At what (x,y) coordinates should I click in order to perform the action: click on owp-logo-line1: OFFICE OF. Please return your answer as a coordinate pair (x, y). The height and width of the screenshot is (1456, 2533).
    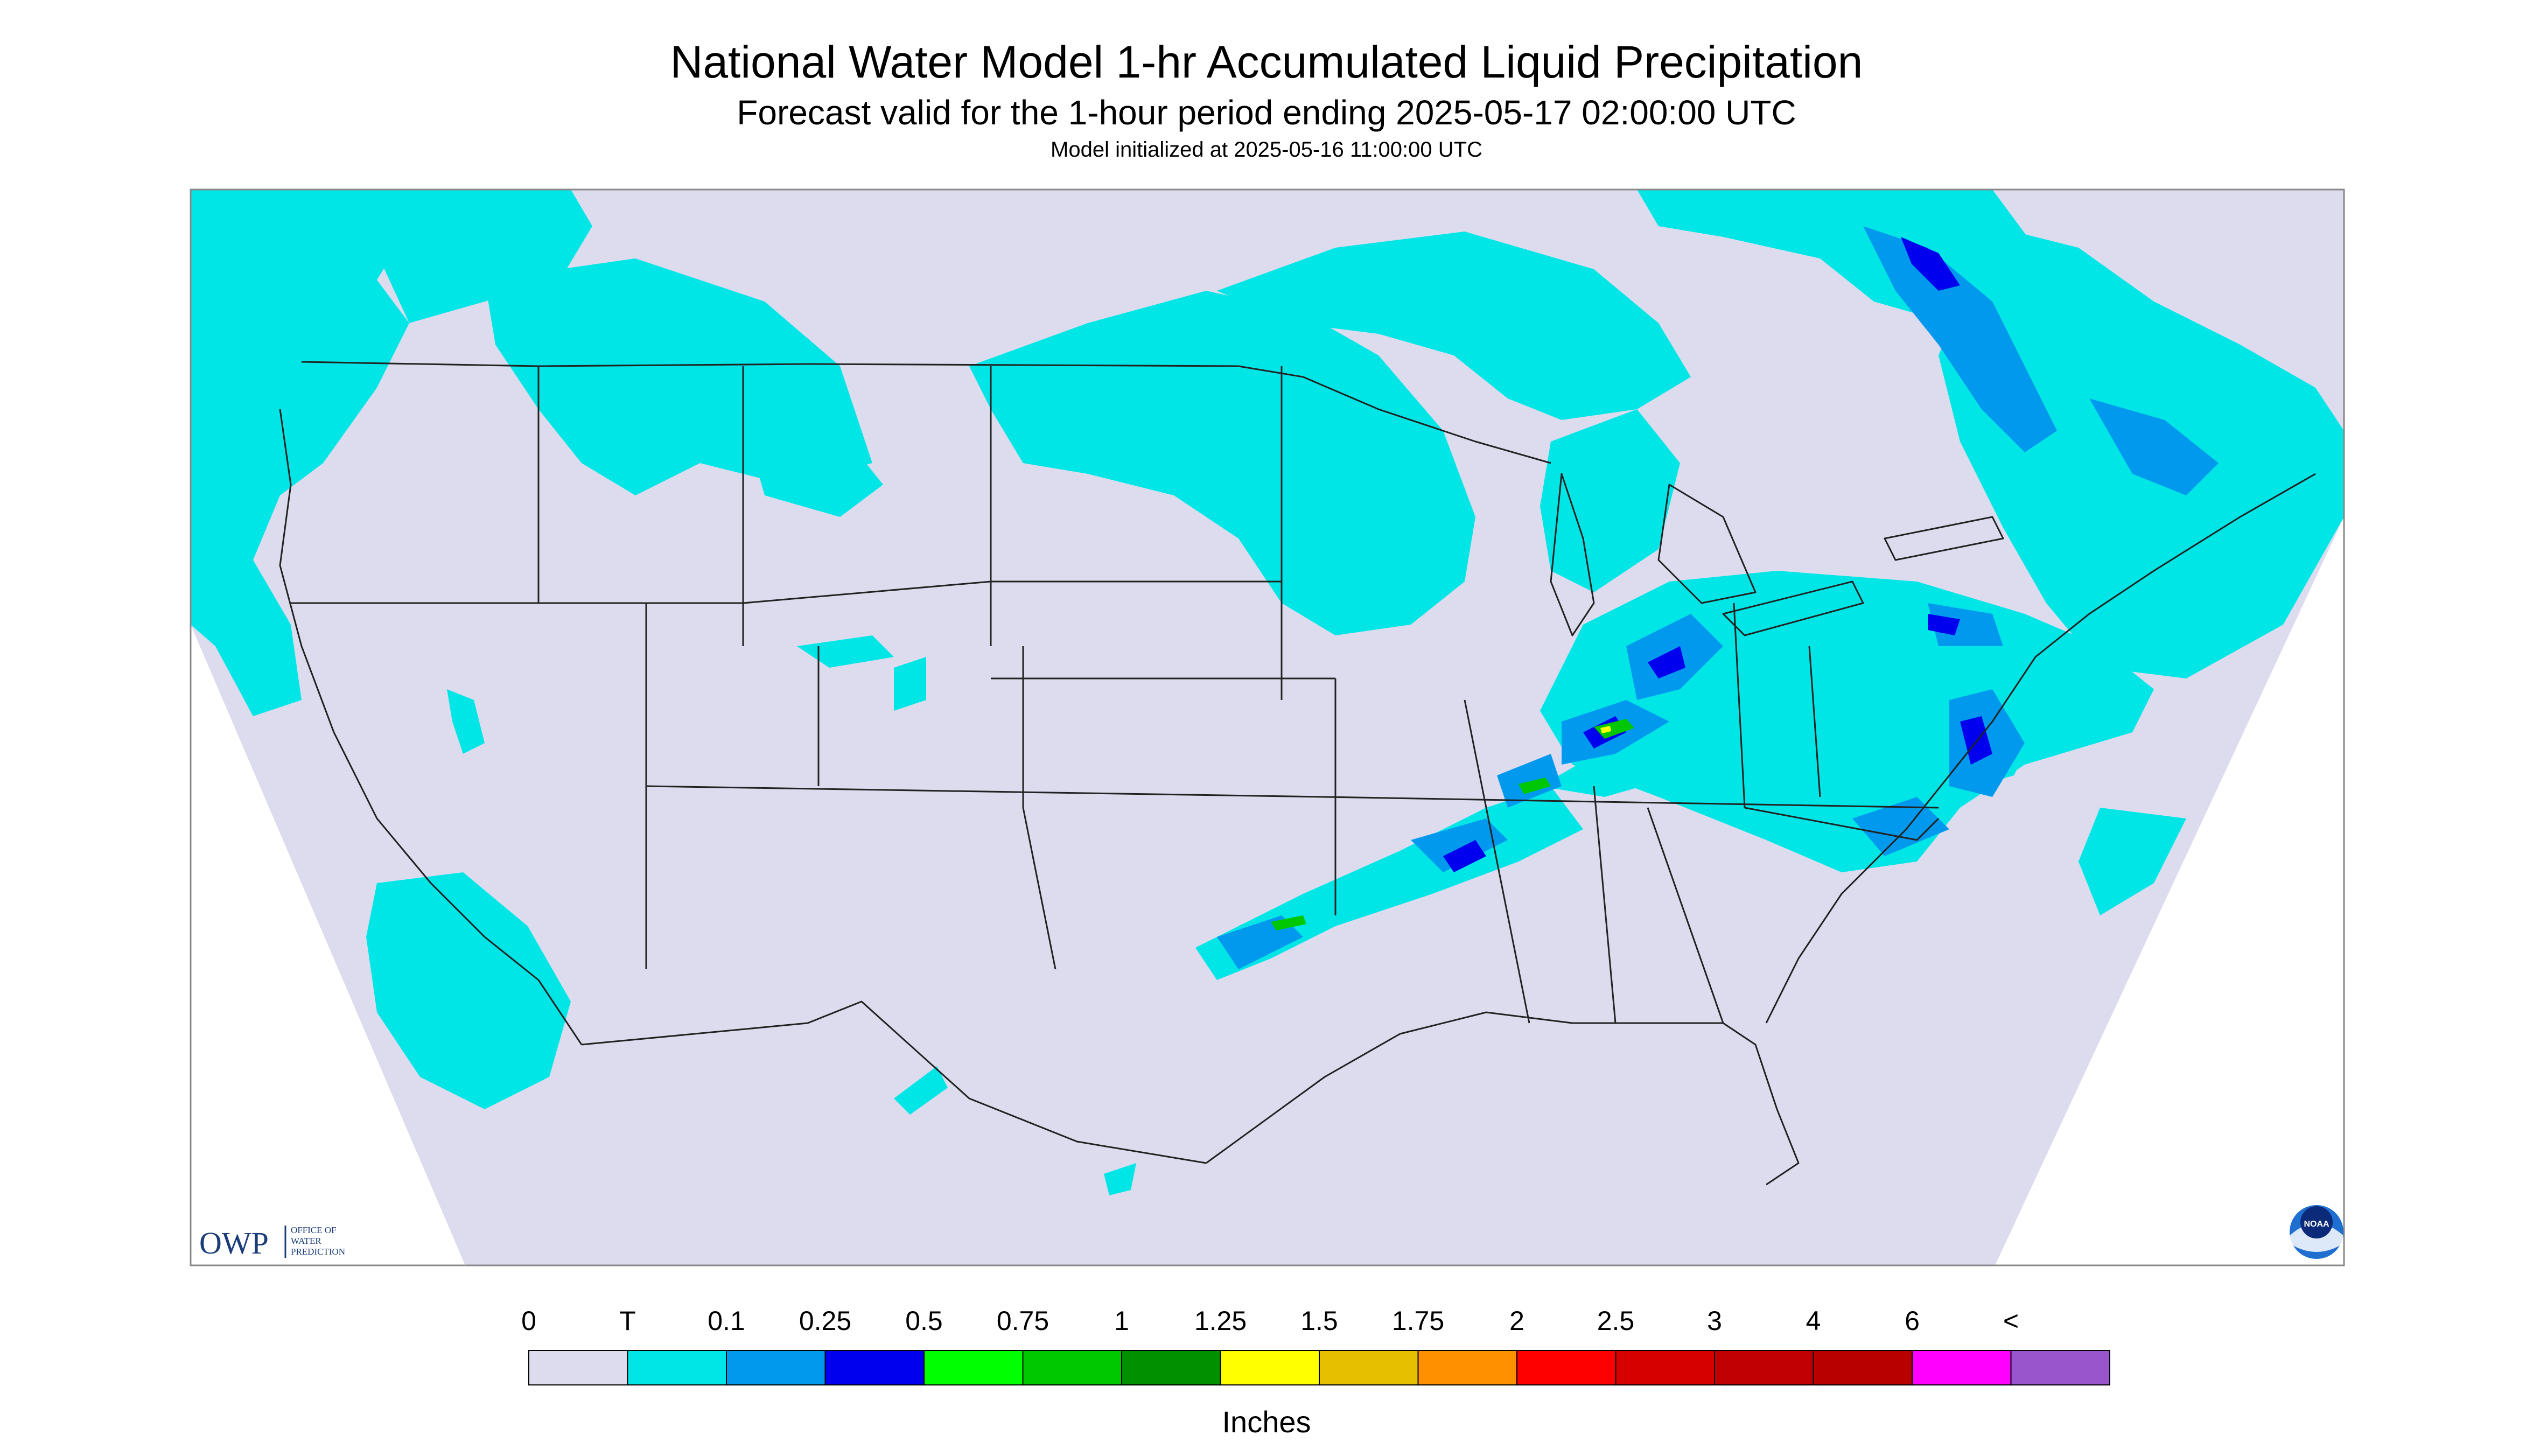
    Looking at the image, I should click on (314, 1230).